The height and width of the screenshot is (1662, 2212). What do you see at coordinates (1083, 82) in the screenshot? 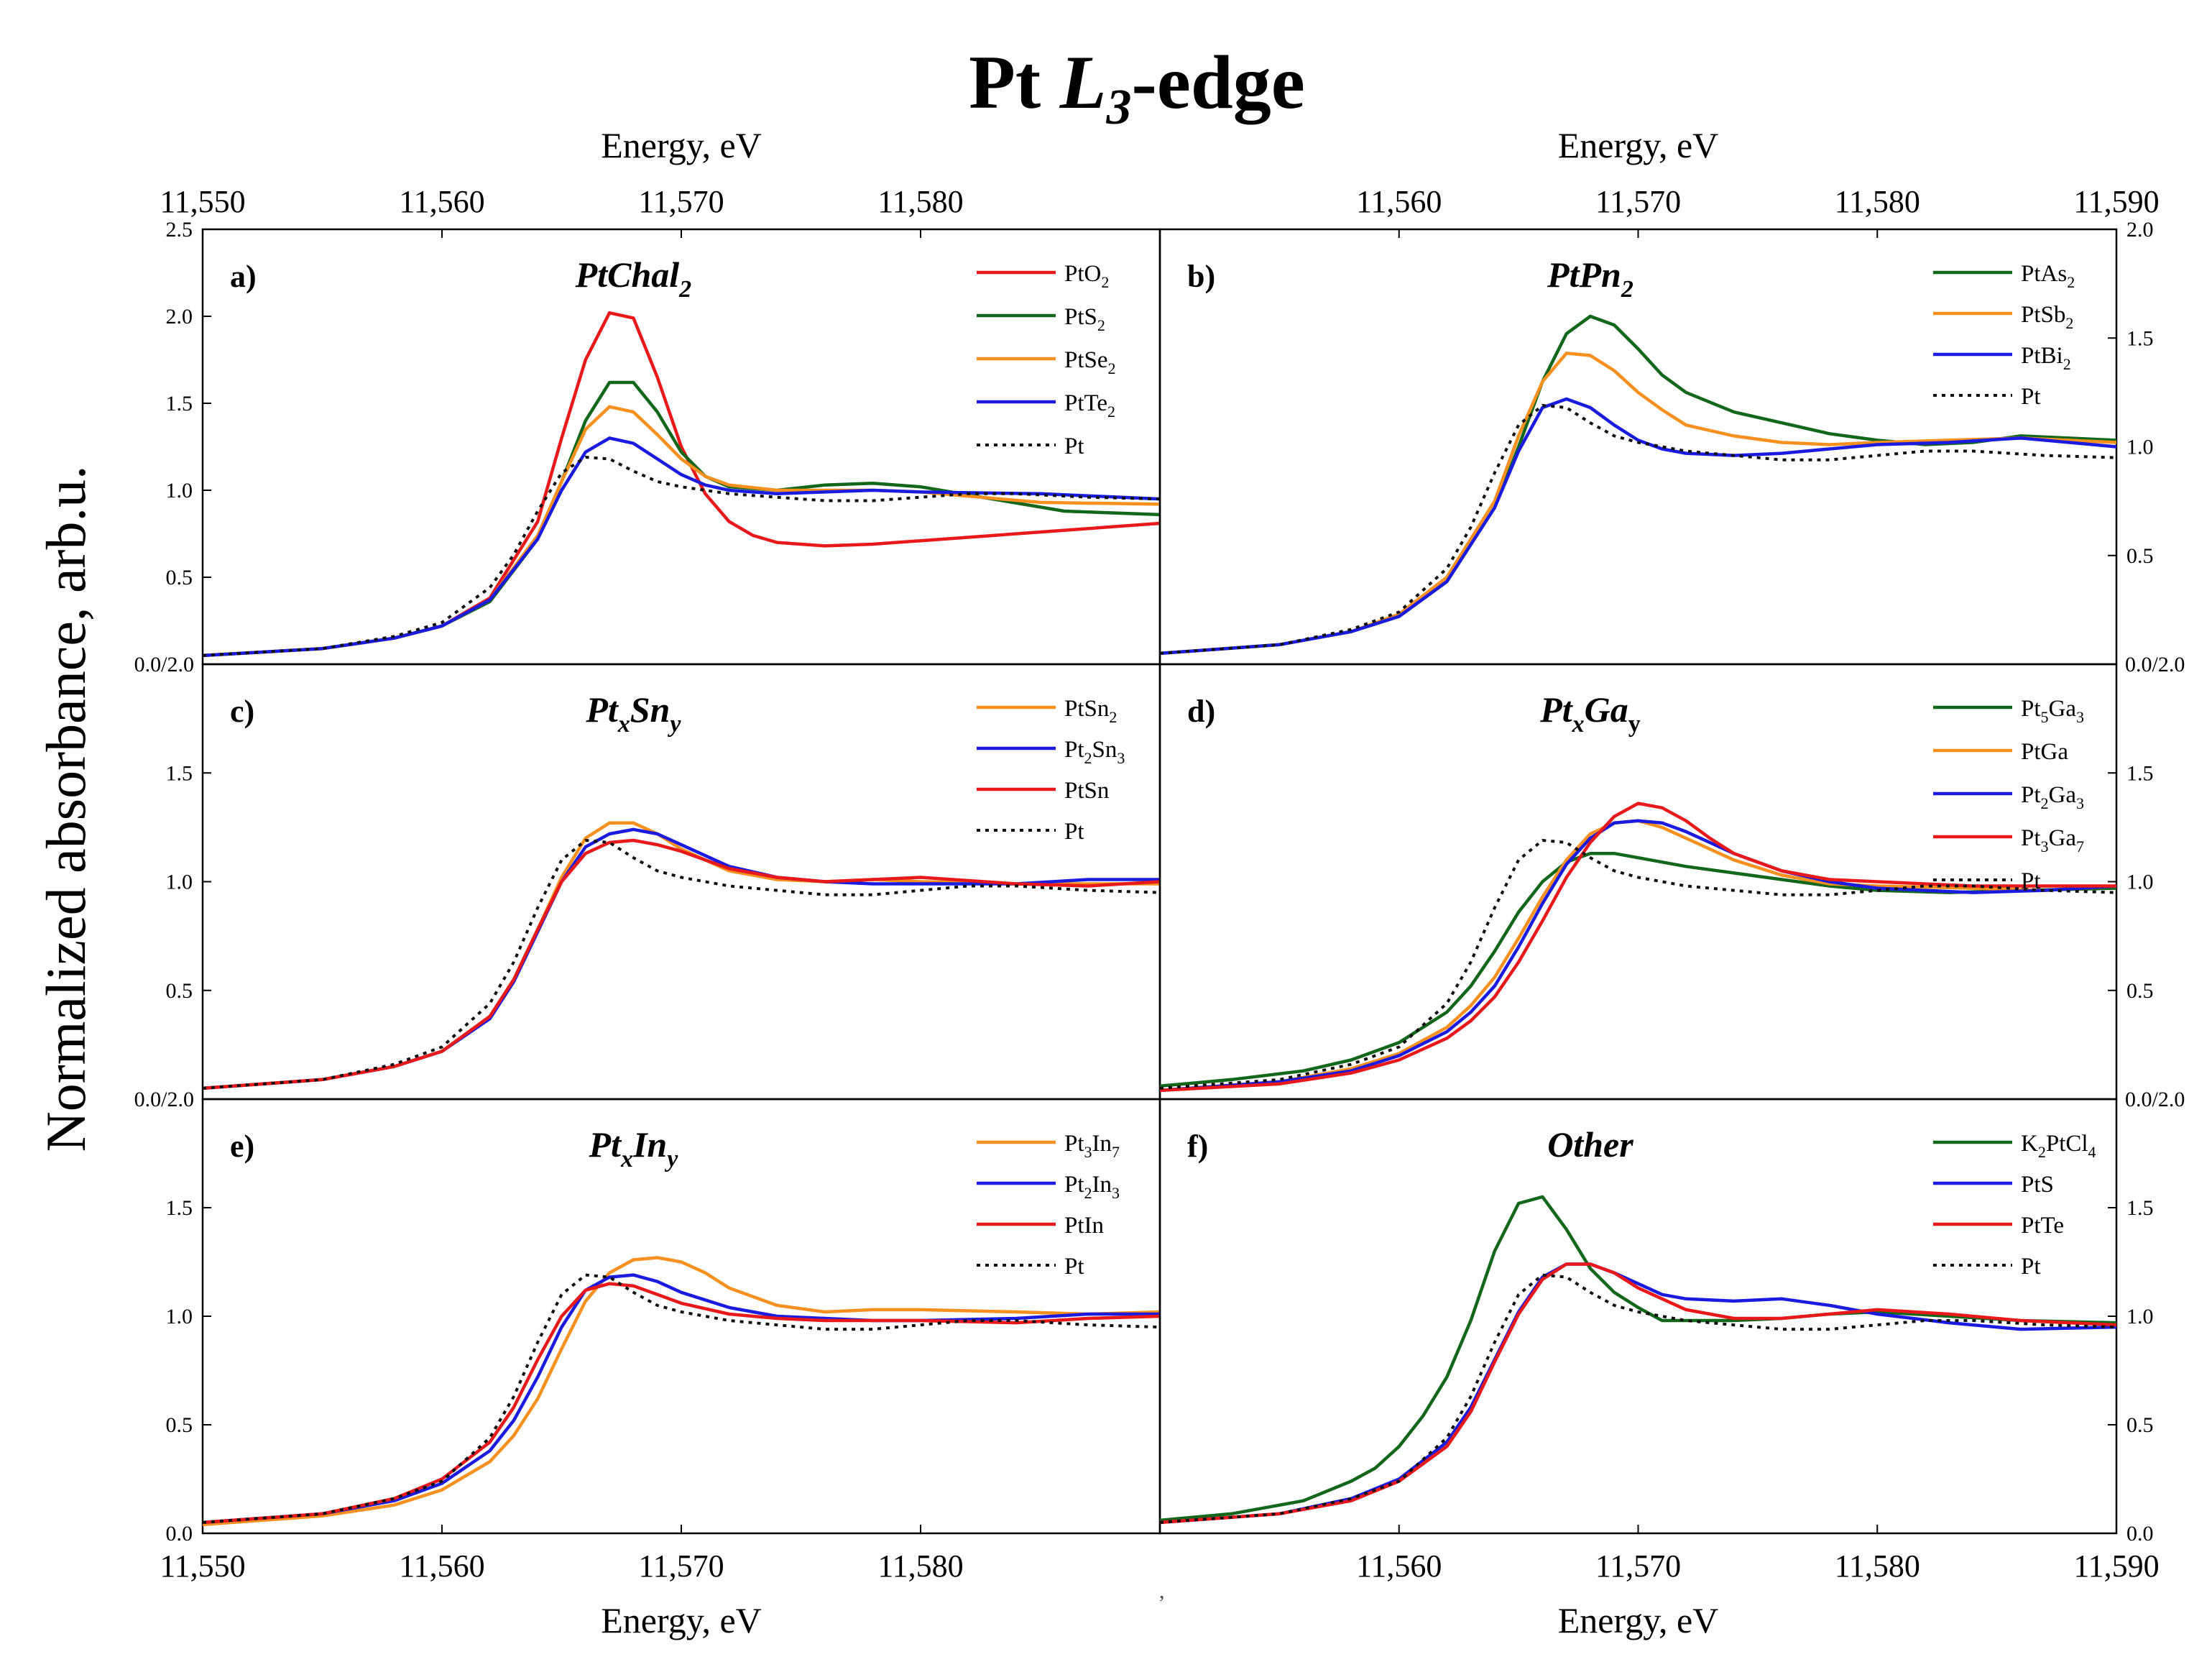
I see `title-l: L` at bounding box center [1083, 82].